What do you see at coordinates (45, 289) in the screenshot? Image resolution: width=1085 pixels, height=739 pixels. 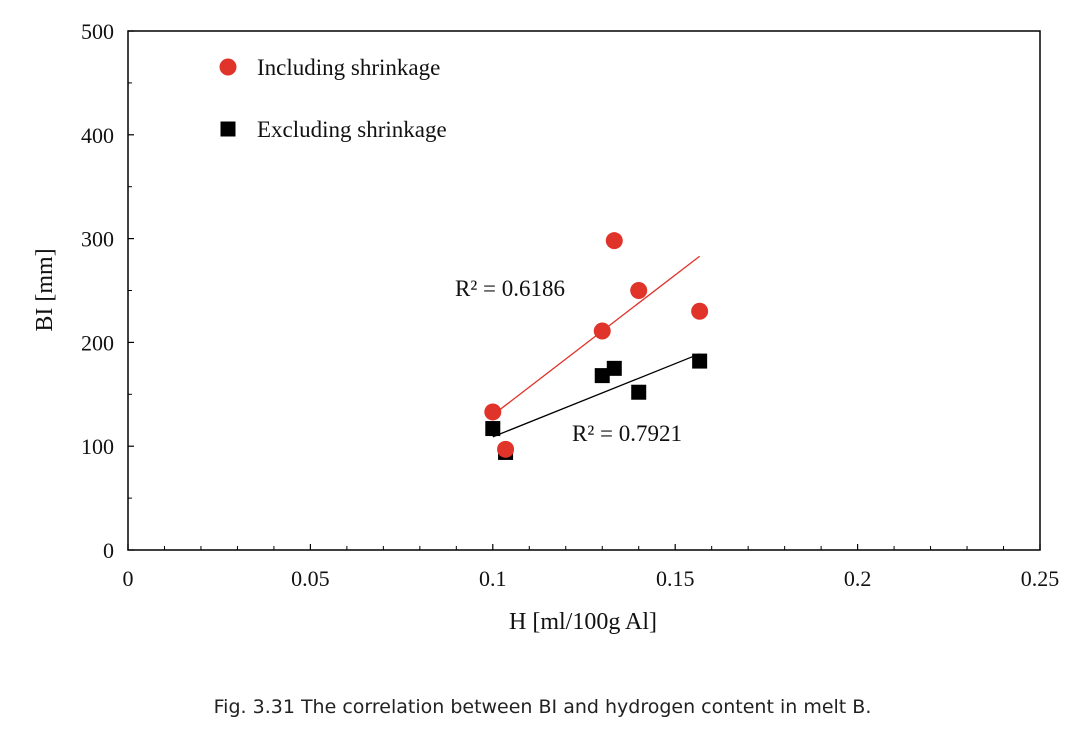 I see `y-axis-label: BI [mm]` at bounding box center [45, 289].